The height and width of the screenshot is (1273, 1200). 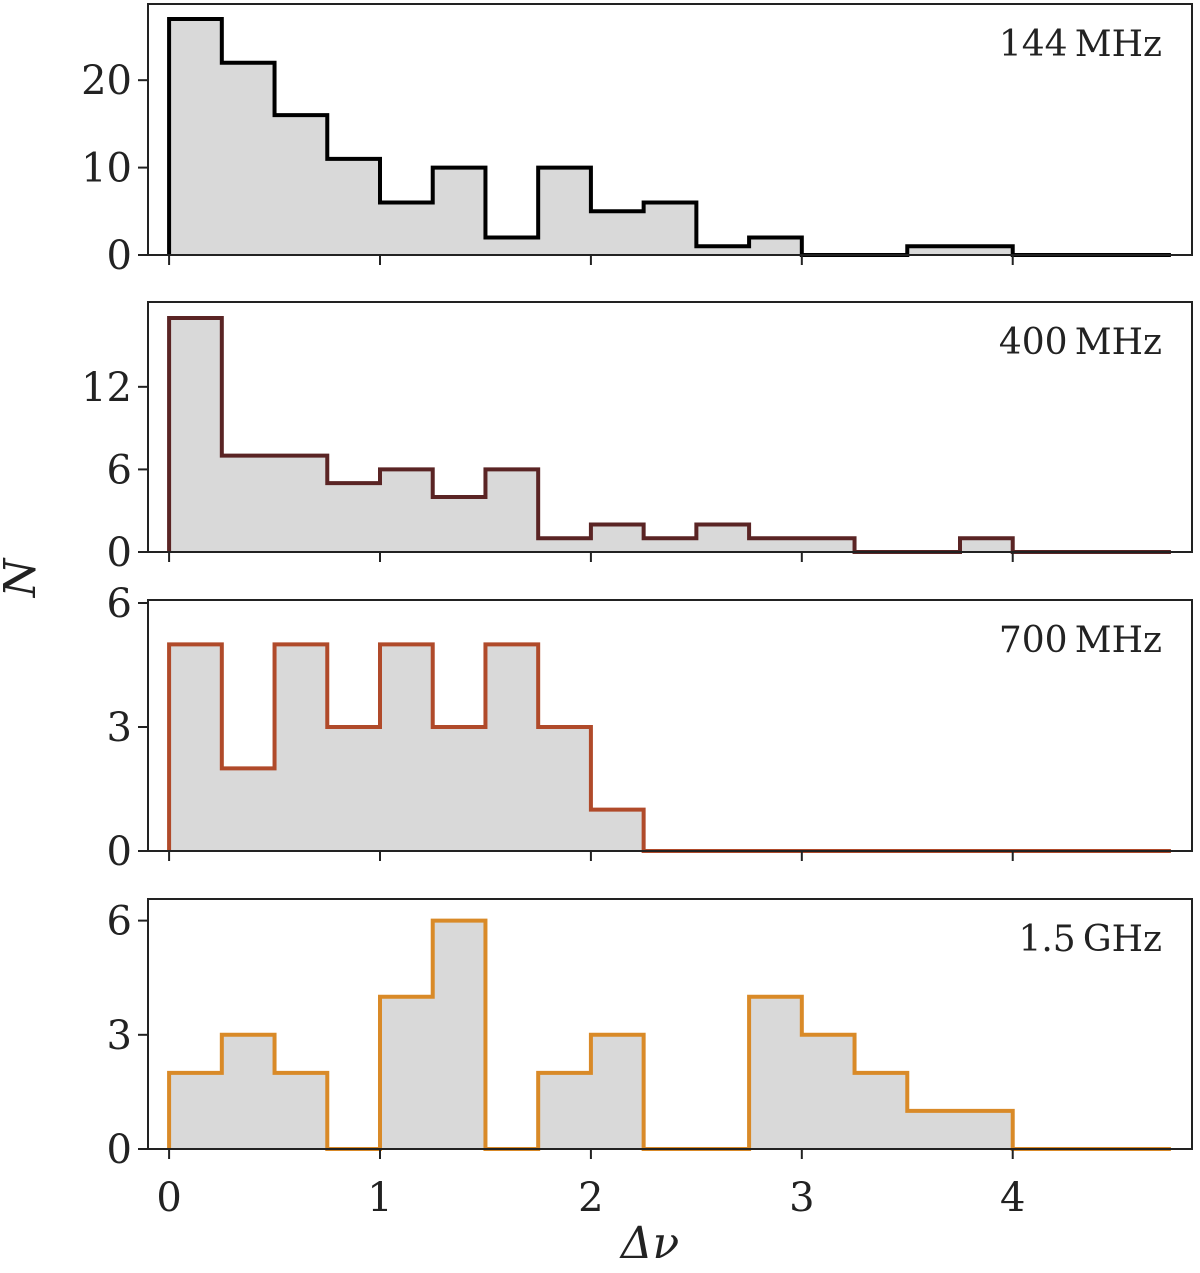 What do you see at coordinates (106, 81) in the screenshot?
I see `y-tick-label: 20` at bounding box center [106, 81].